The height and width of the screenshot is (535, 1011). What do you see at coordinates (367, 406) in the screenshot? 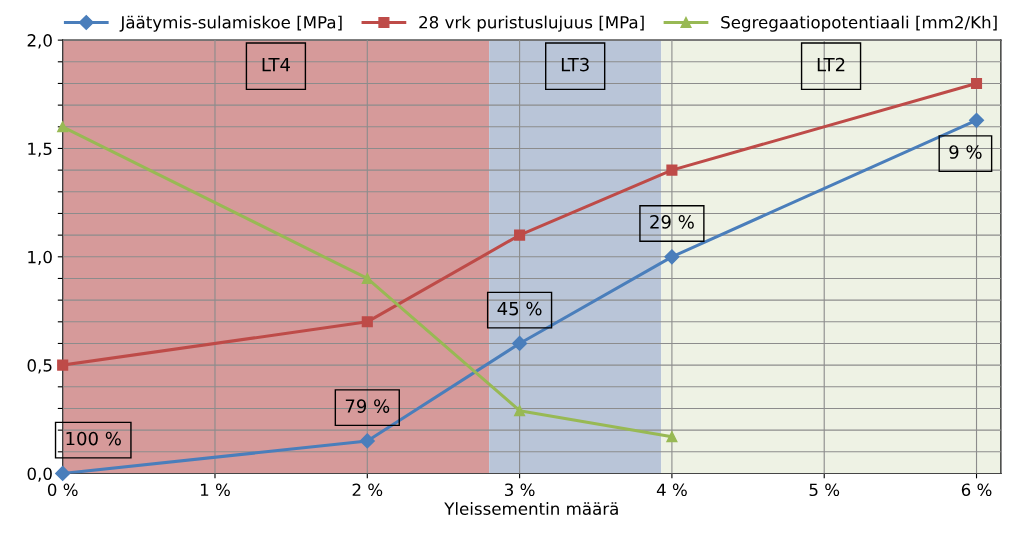
I see `annotation: 79 %` at bounding box center [367, 406].